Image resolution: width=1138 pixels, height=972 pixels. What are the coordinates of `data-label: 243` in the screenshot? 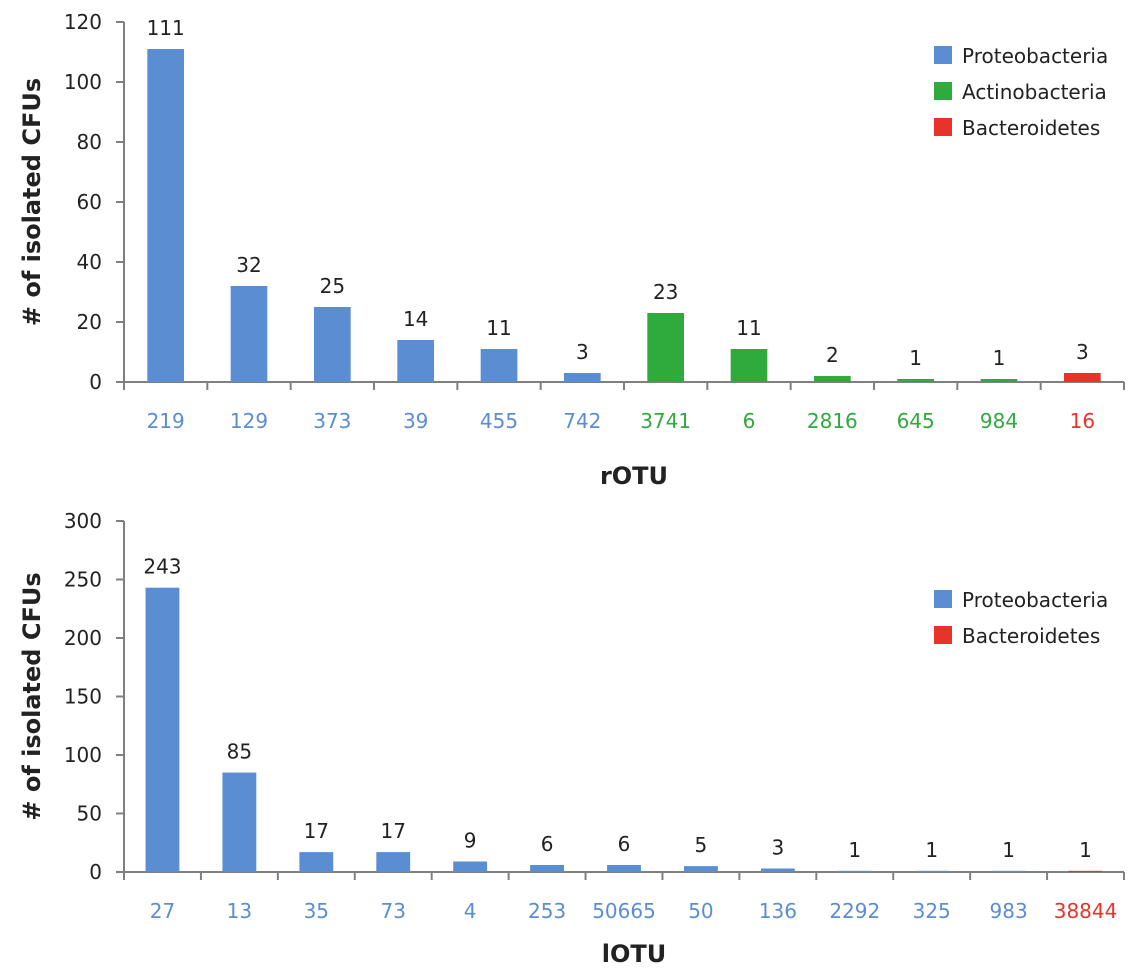 It's located at (162, 567).